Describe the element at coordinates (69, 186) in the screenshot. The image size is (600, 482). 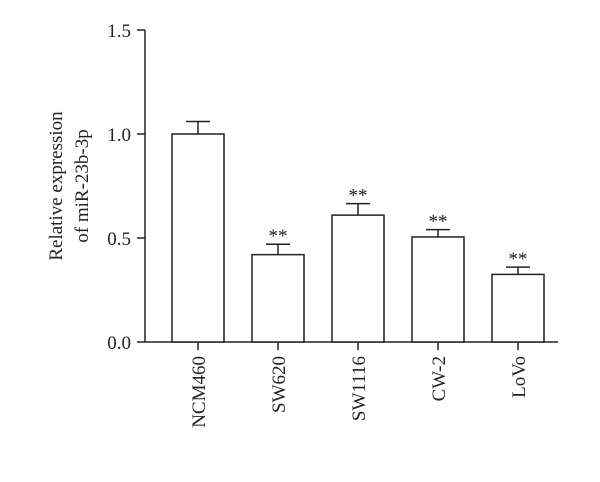
I see `y-axis-label: Relative expression of miR-23b-3p` at that location.